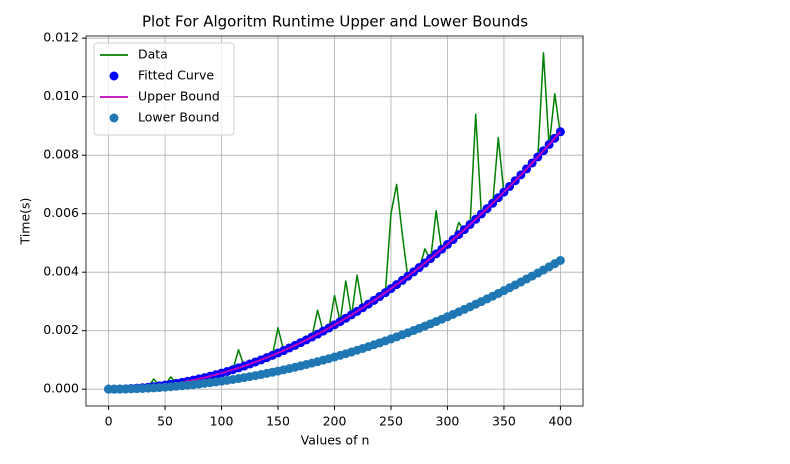 This screenshot has height=464, width=790. What do you see at coordinates (61, 154) in the screenshot?
I see `y-tick-label: 0.008` at bounding box center [61, 154].